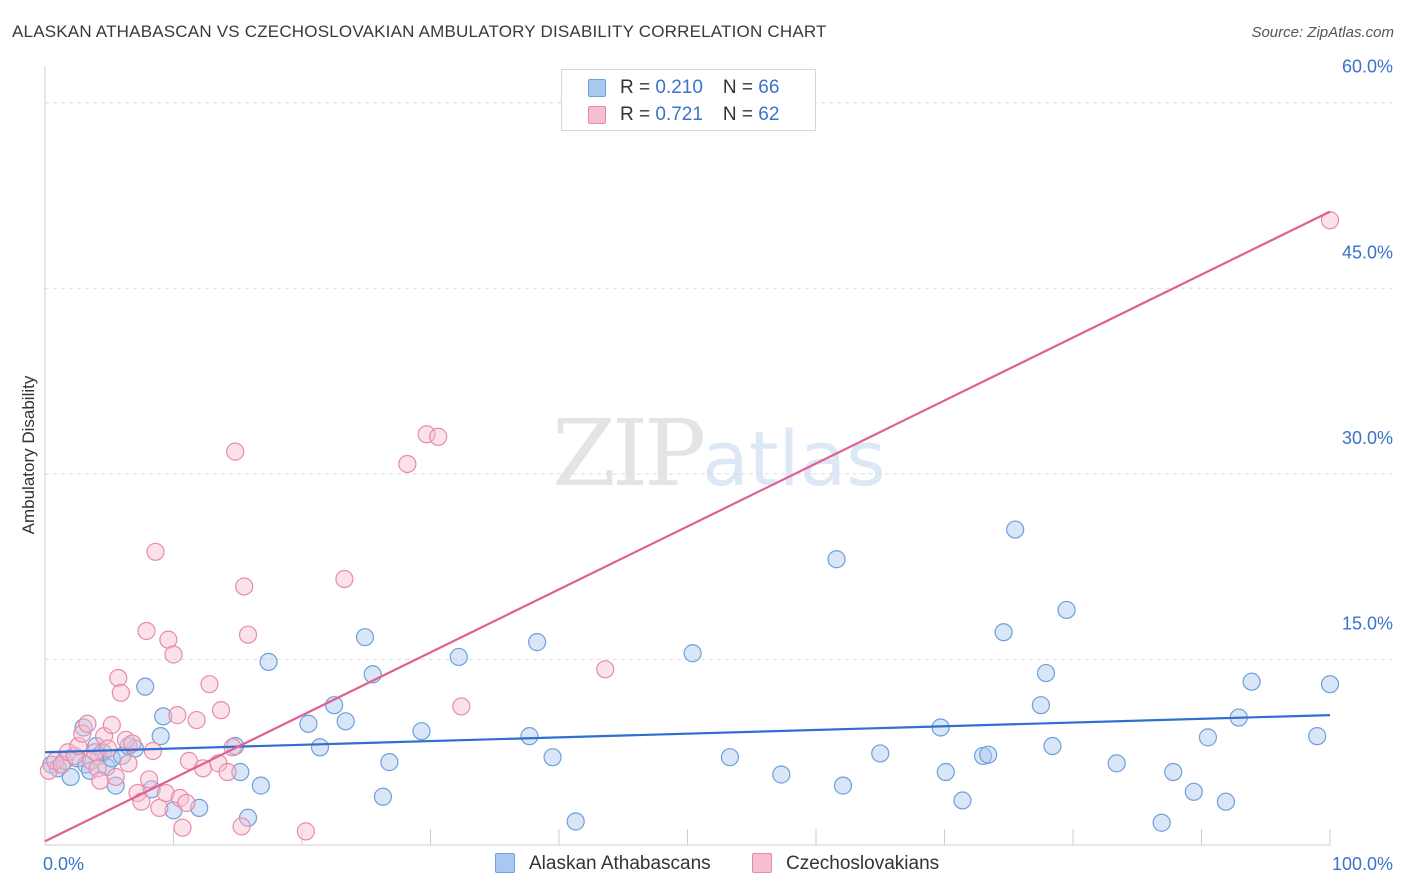  I want to click on legend-swatch-pink, so click(597, 115).